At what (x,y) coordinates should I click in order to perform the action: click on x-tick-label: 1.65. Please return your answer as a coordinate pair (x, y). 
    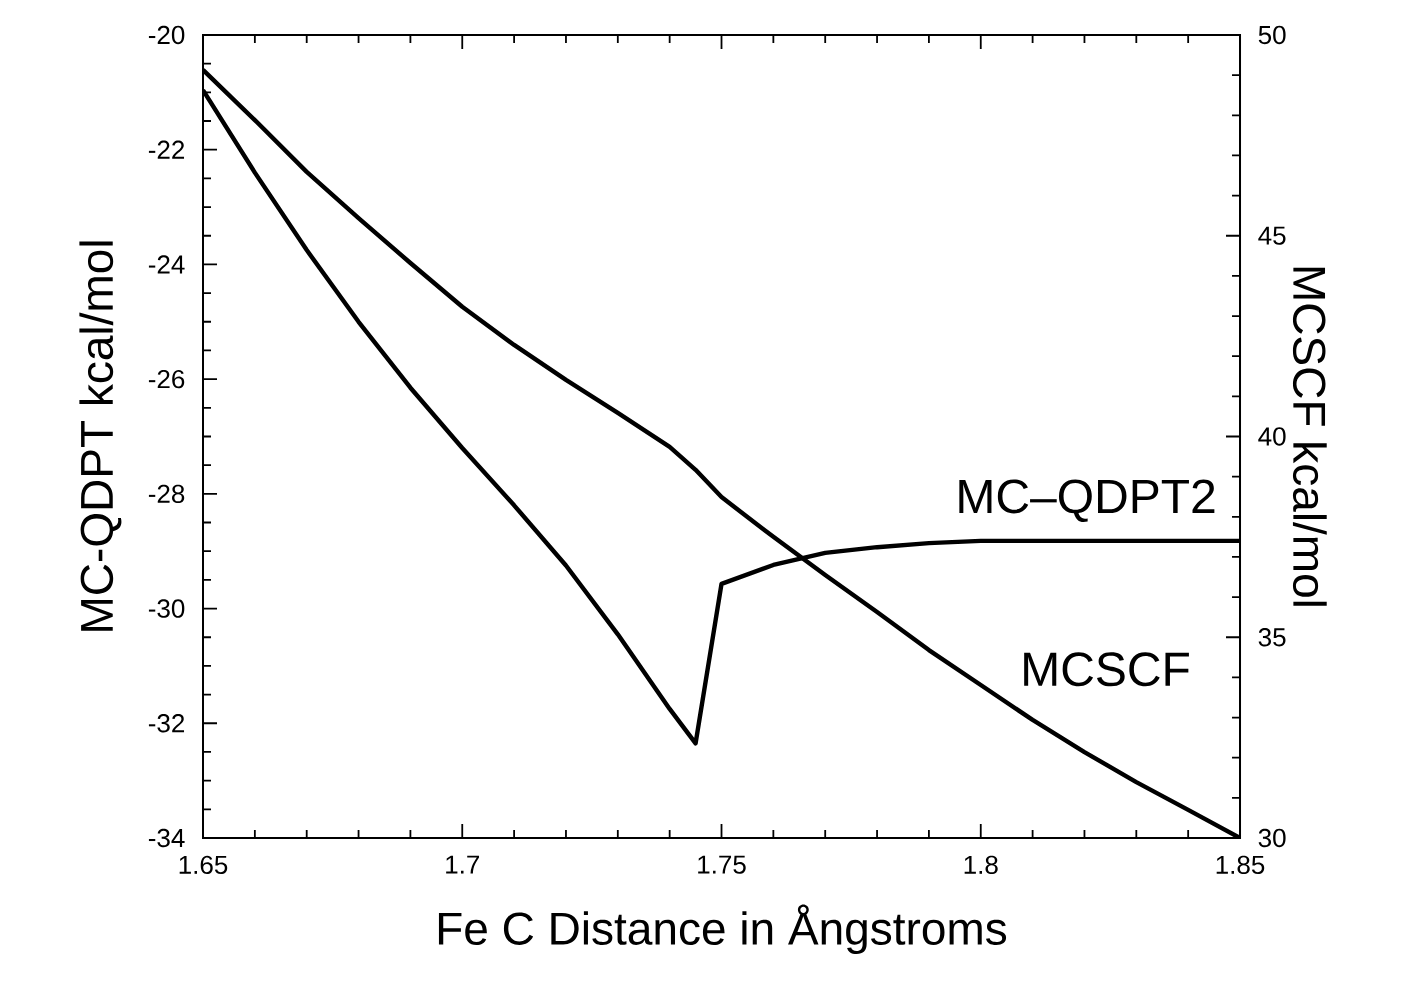
    Looking at the image, I should click on (203, 865).